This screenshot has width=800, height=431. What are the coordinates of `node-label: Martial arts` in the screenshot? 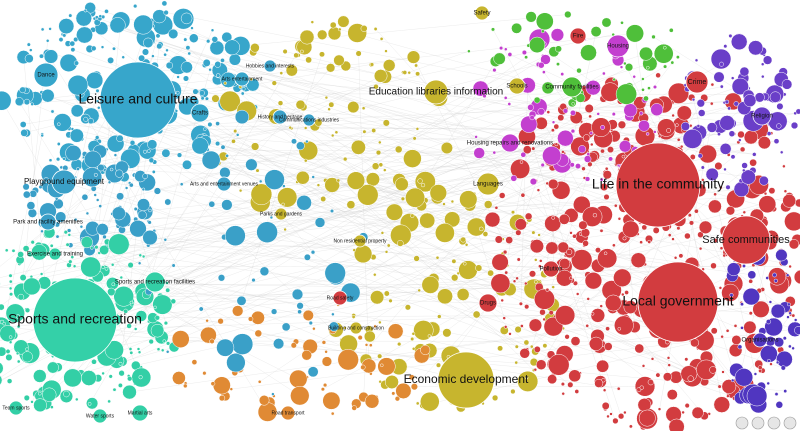 It's located at (140, 413).